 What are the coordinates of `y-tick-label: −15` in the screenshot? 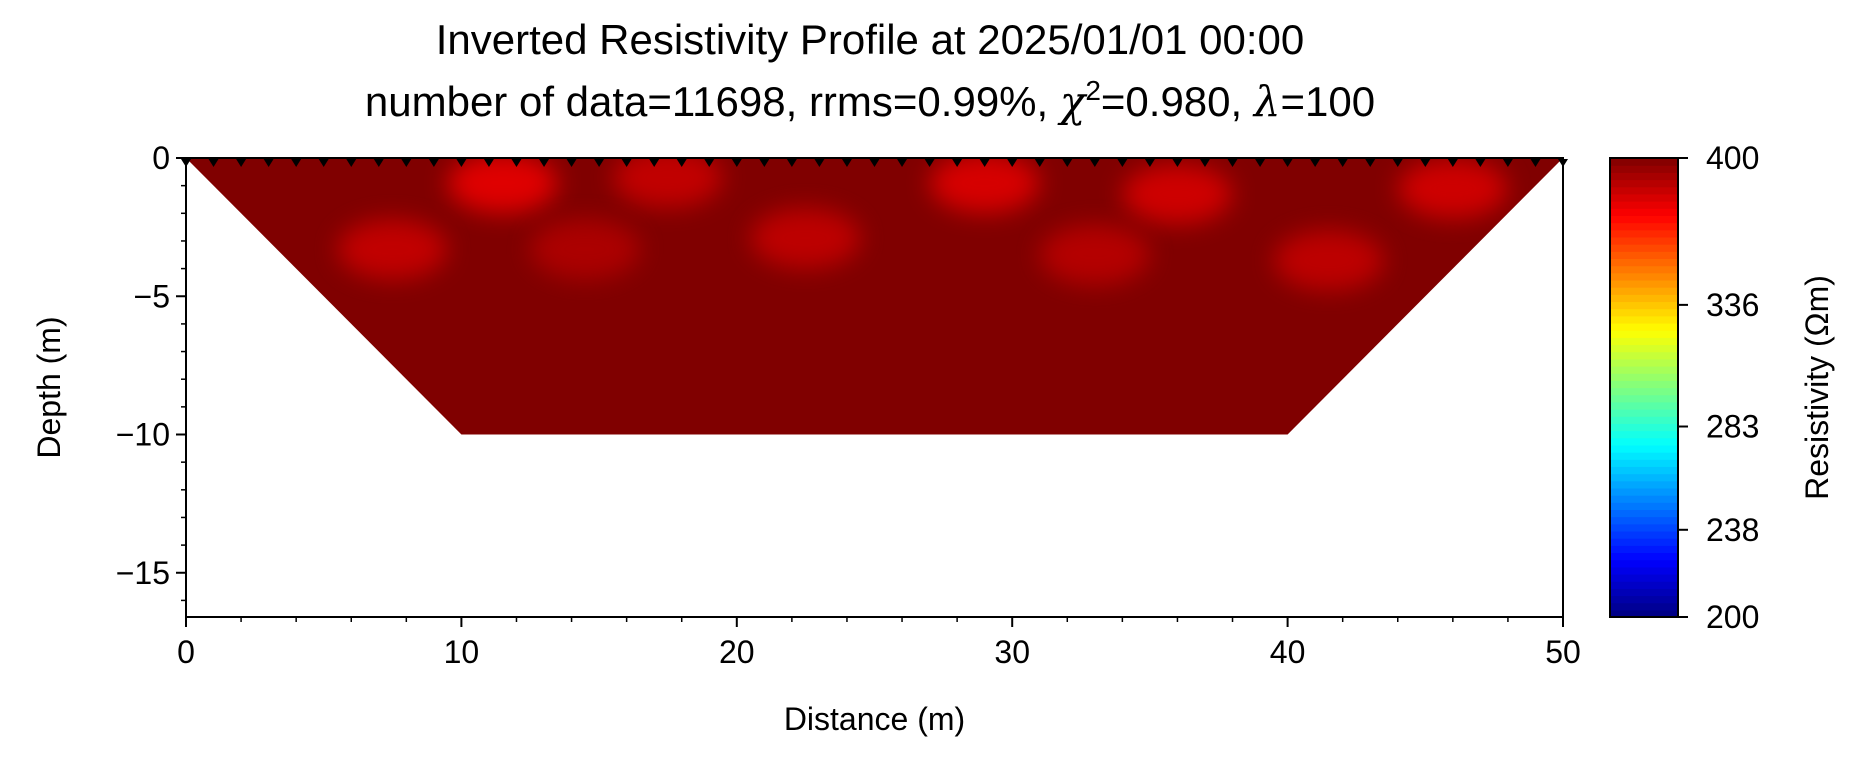 It's located at (143, 573).